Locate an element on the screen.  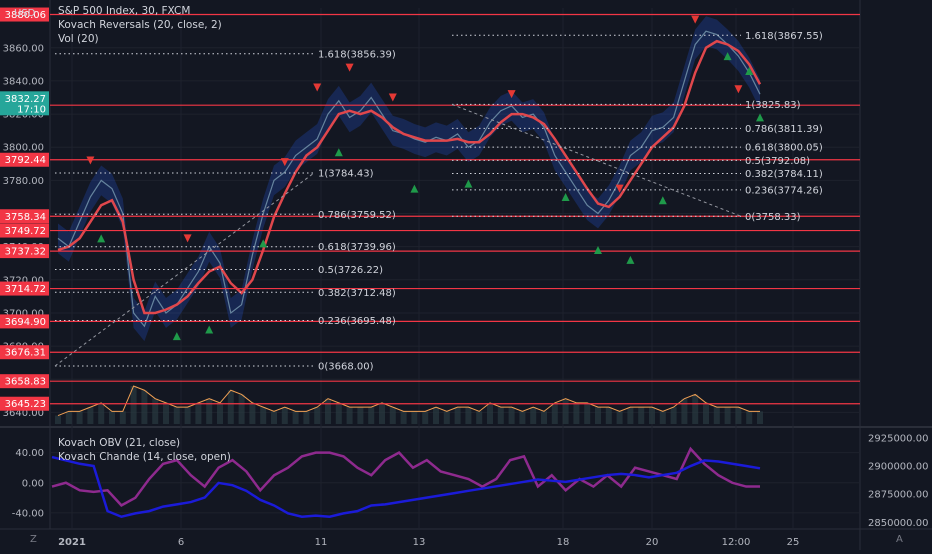
current-price-badge is located at coordinates (24, 103).